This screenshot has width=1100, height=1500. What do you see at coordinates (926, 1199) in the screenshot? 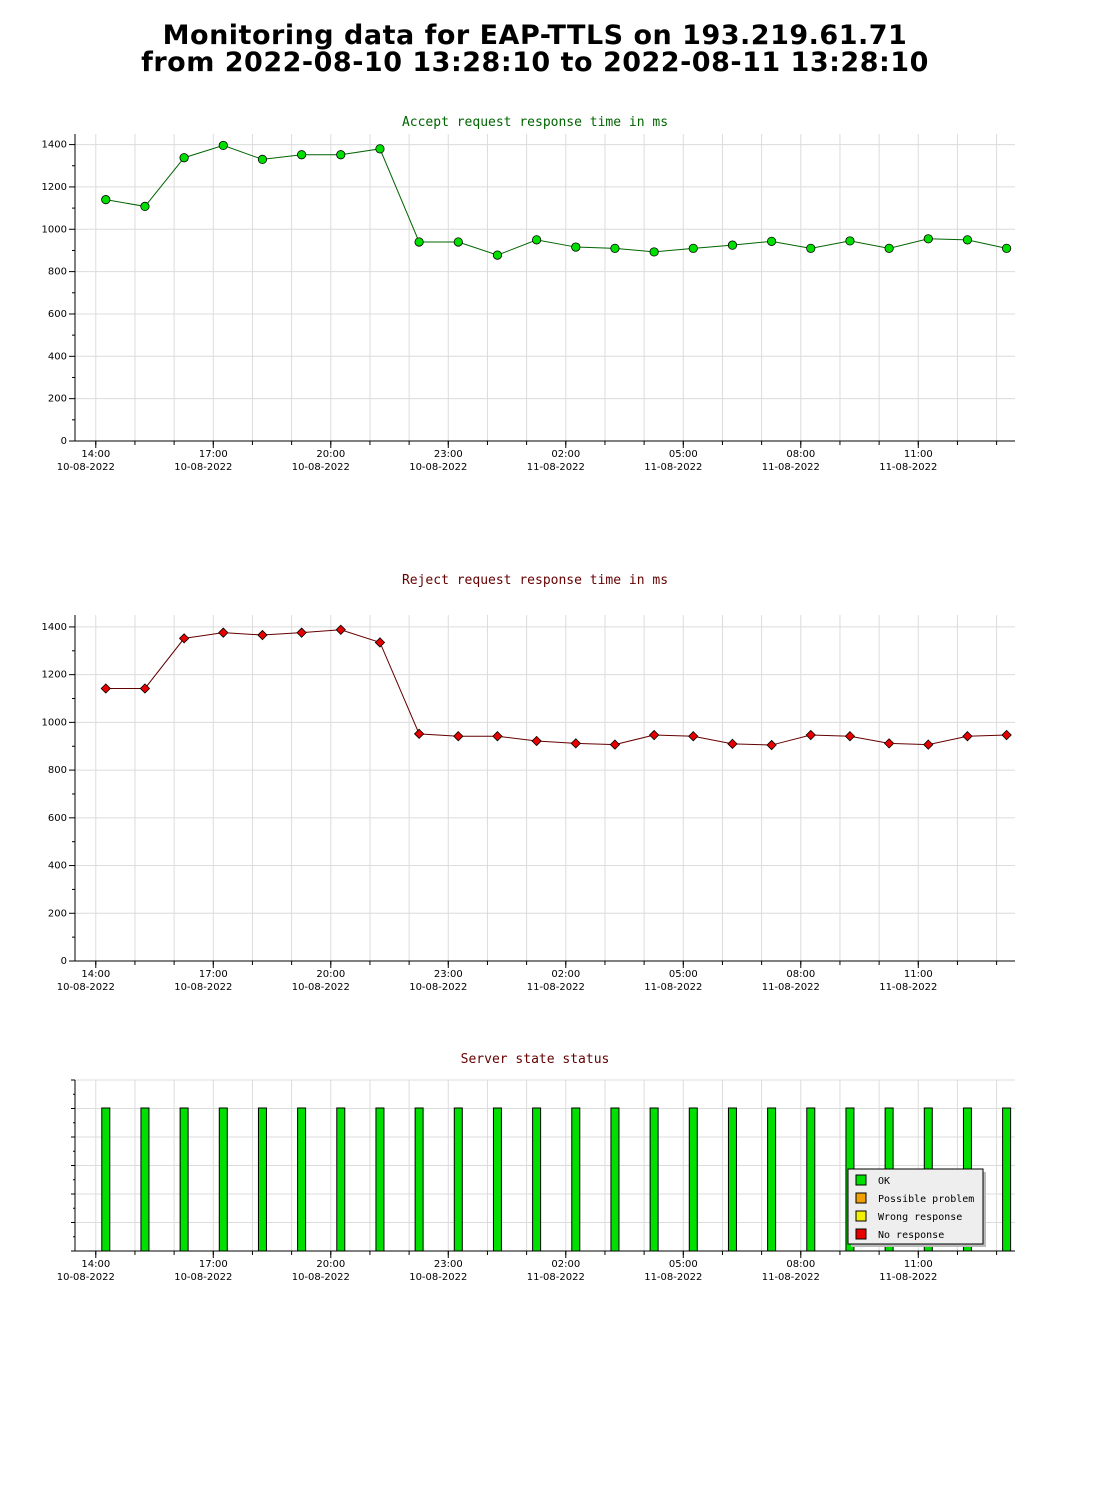
I see `legend-label: Possible problem` at bounding box center [926, 1199].